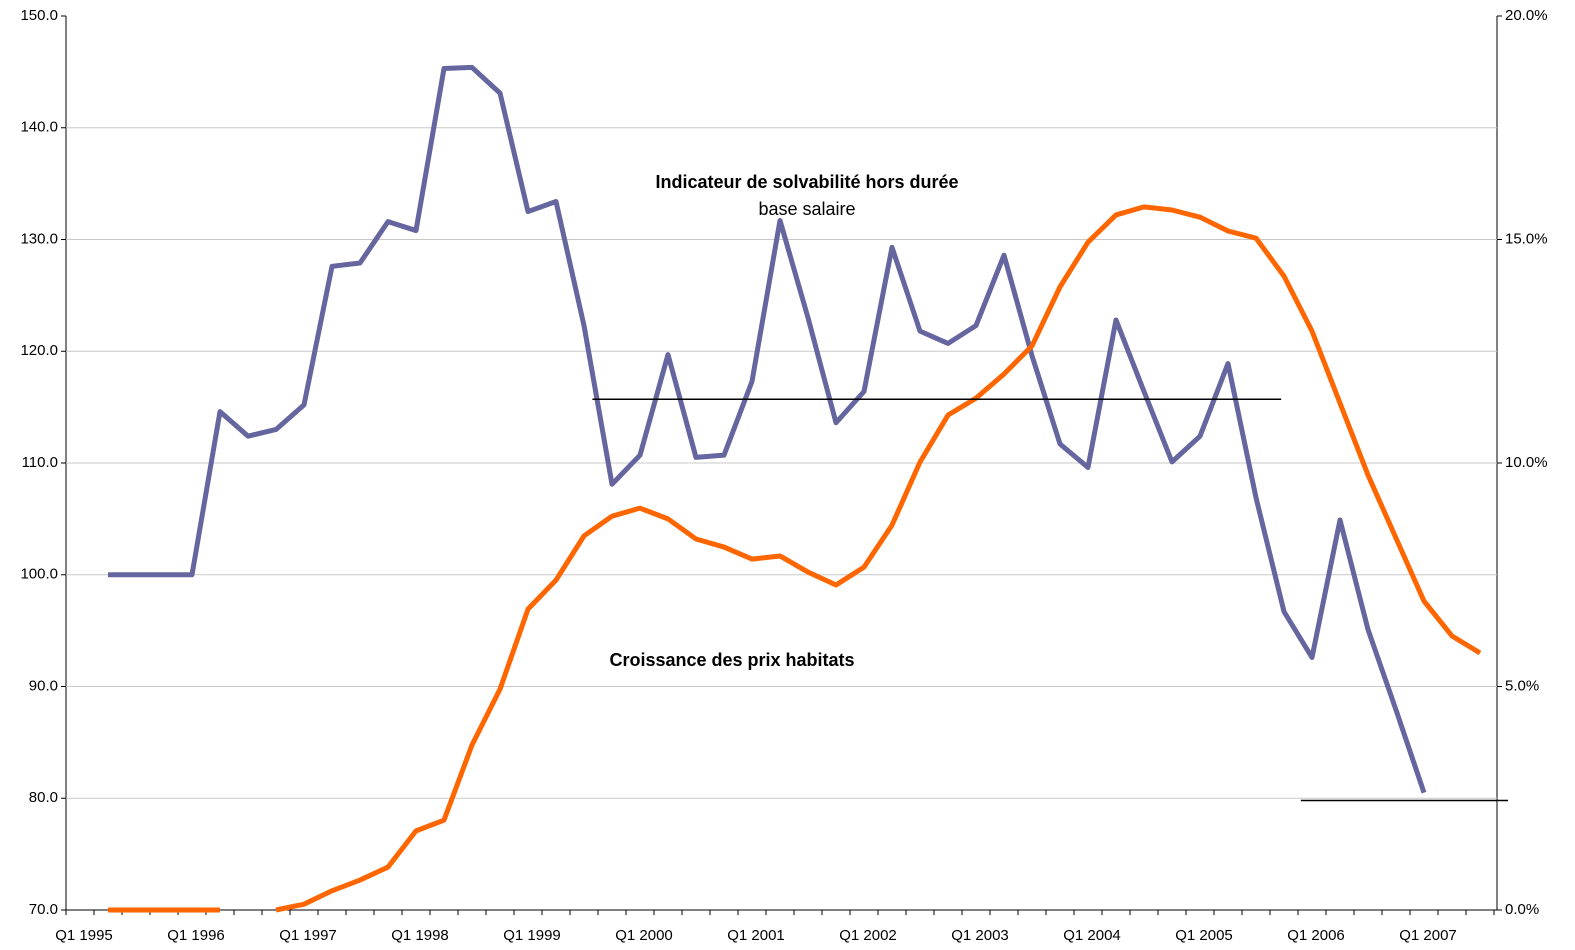 Image resolution: width=1575 pixels, height=950 pixels. What do you see at coordinates (1526, 238) in the screenshot?
I see `y2-tick-label: 15.0%` at bounding box center [1526, 238].